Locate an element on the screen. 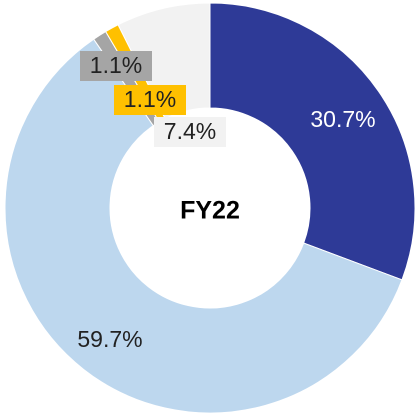  data-label: 30.7% is located at coordinates (342, 119).